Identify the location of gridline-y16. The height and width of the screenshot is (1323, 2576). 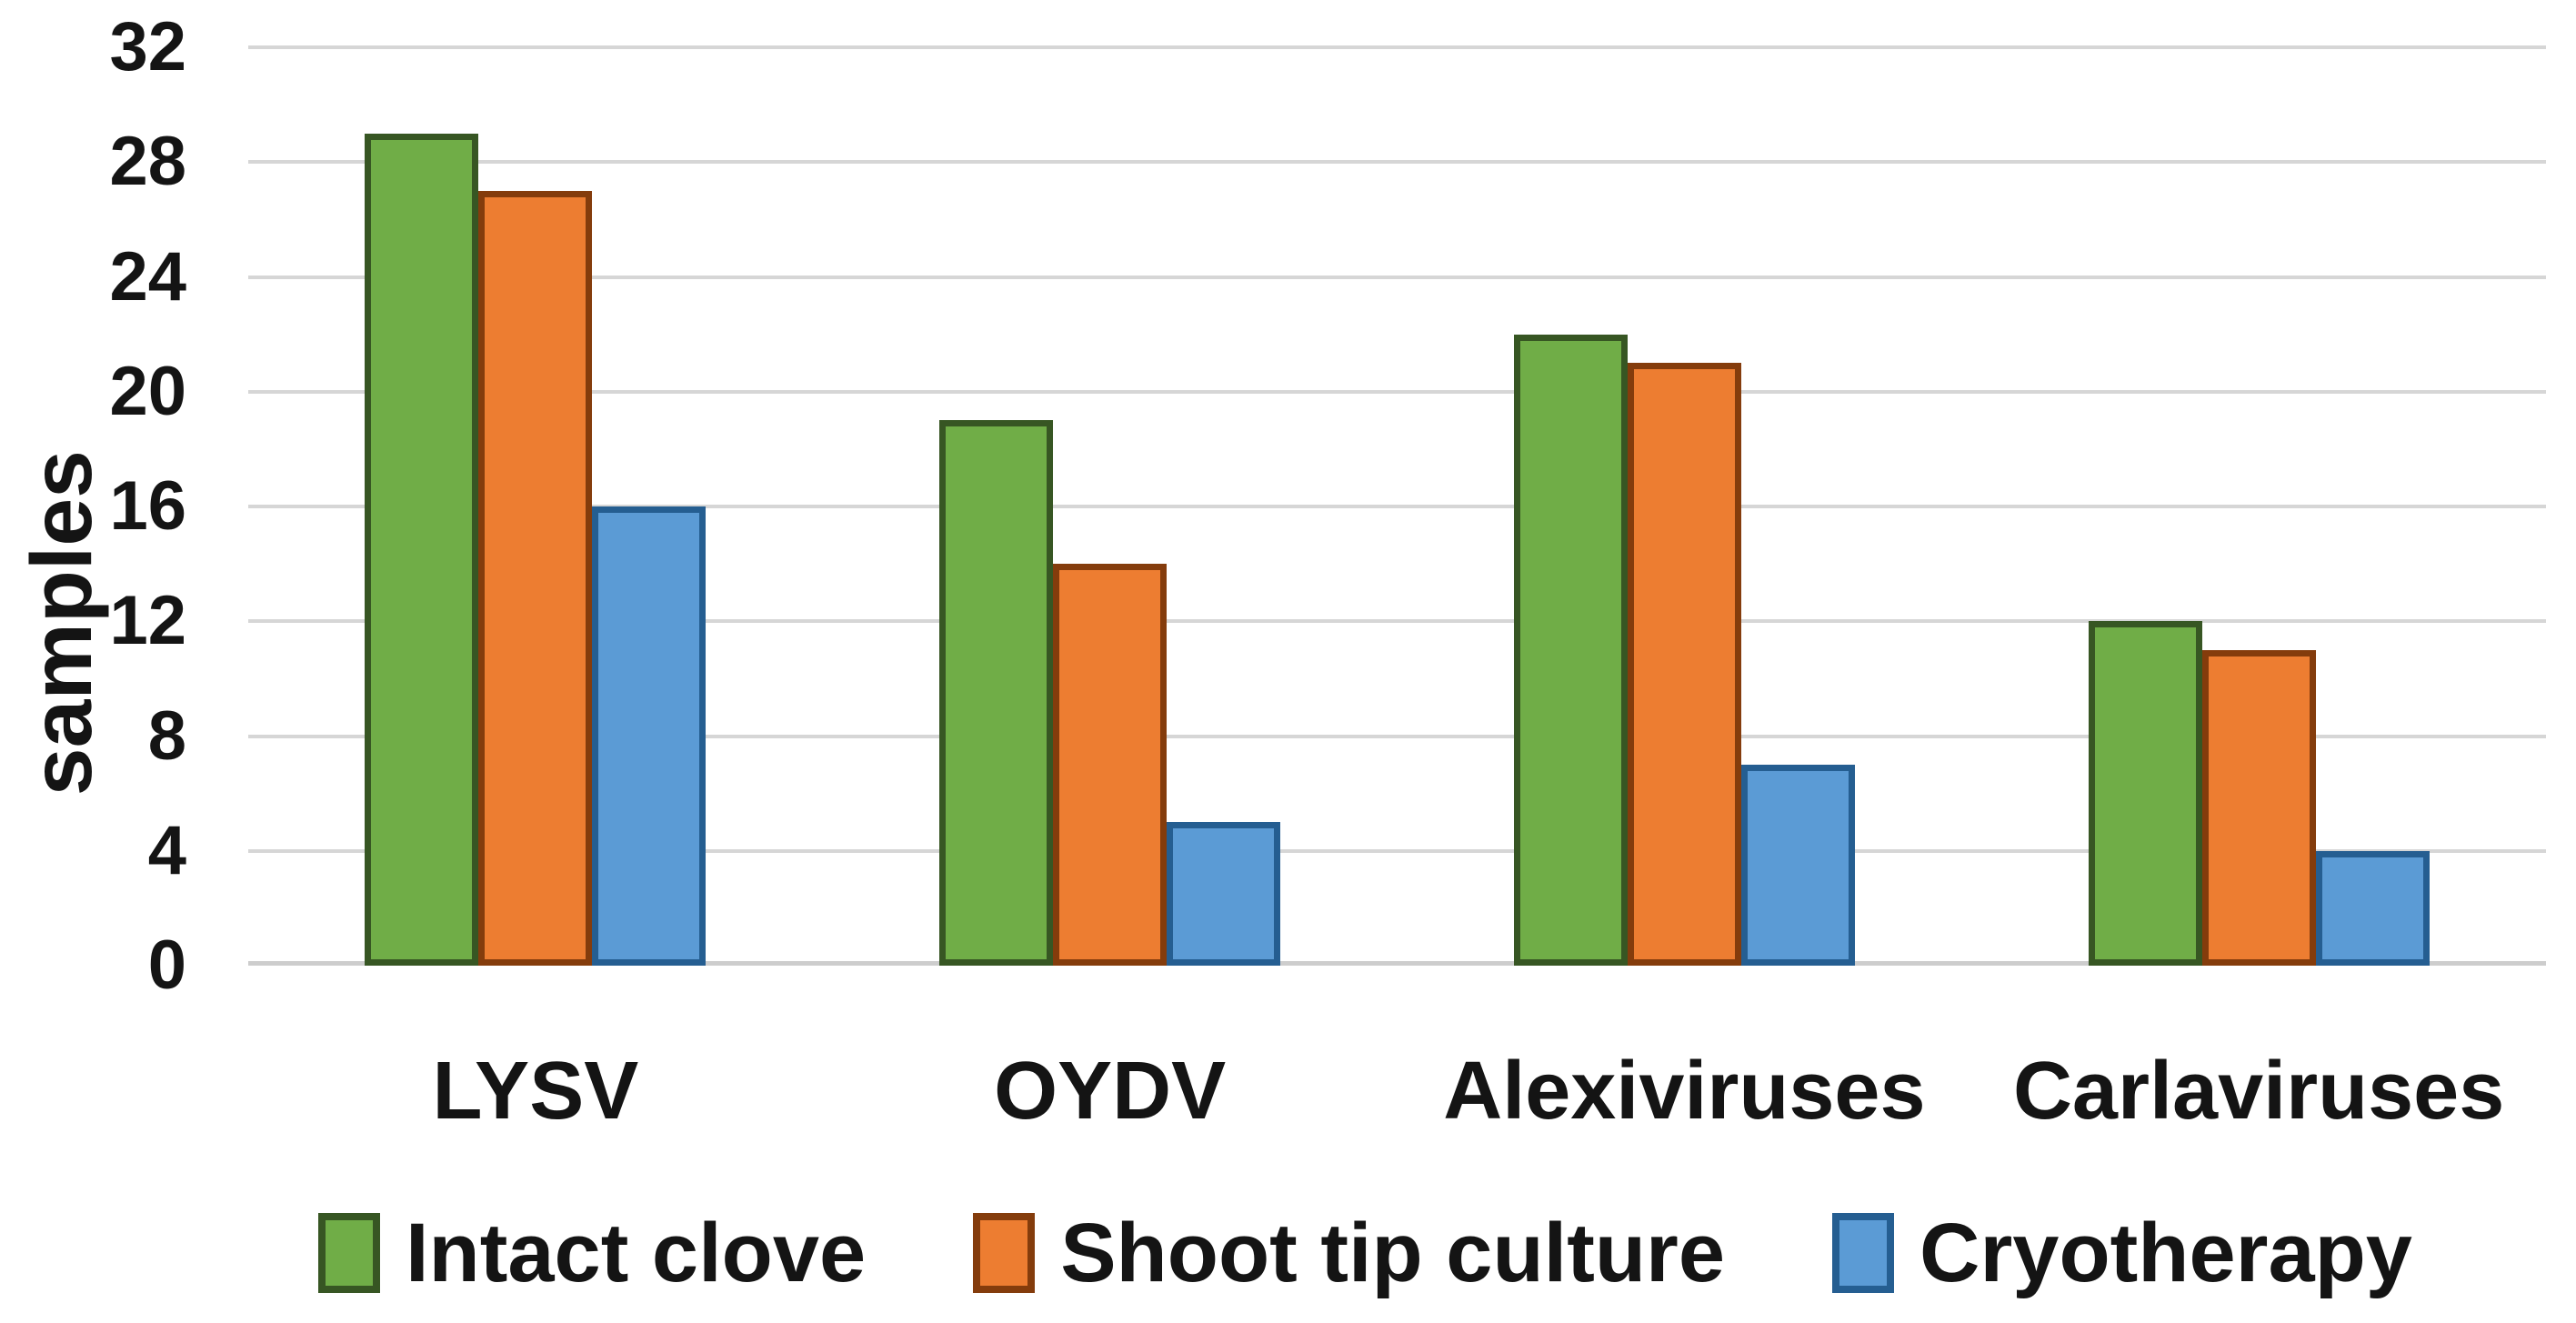
(1397, 506).